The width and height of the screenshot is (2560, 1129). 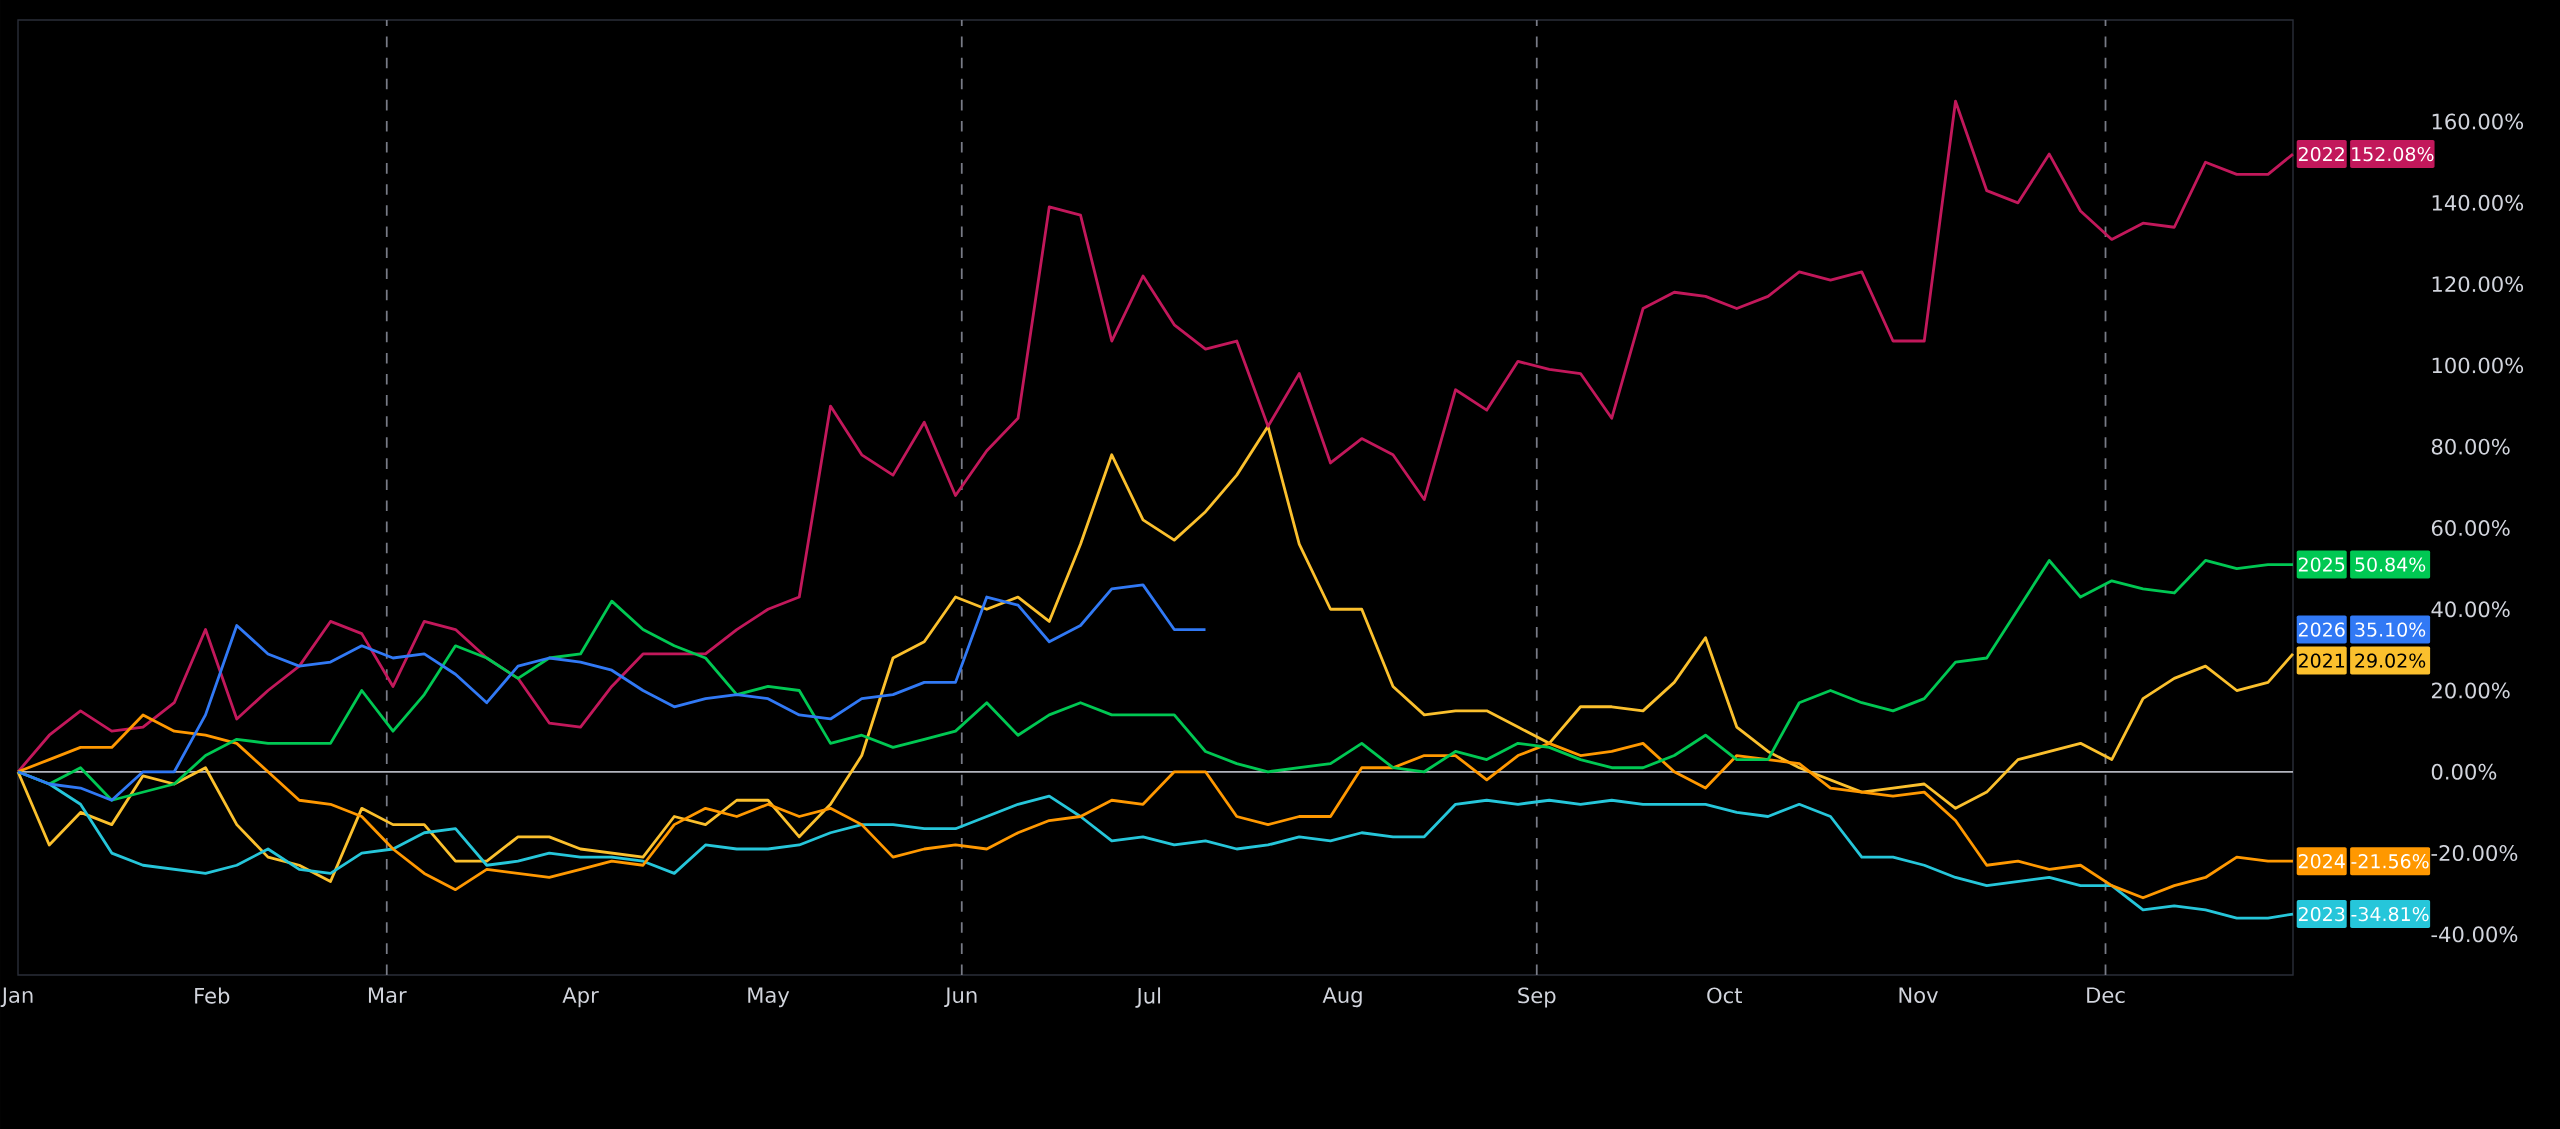 I want to click on x-tick-label: Jan, so click(x=16, y=997).